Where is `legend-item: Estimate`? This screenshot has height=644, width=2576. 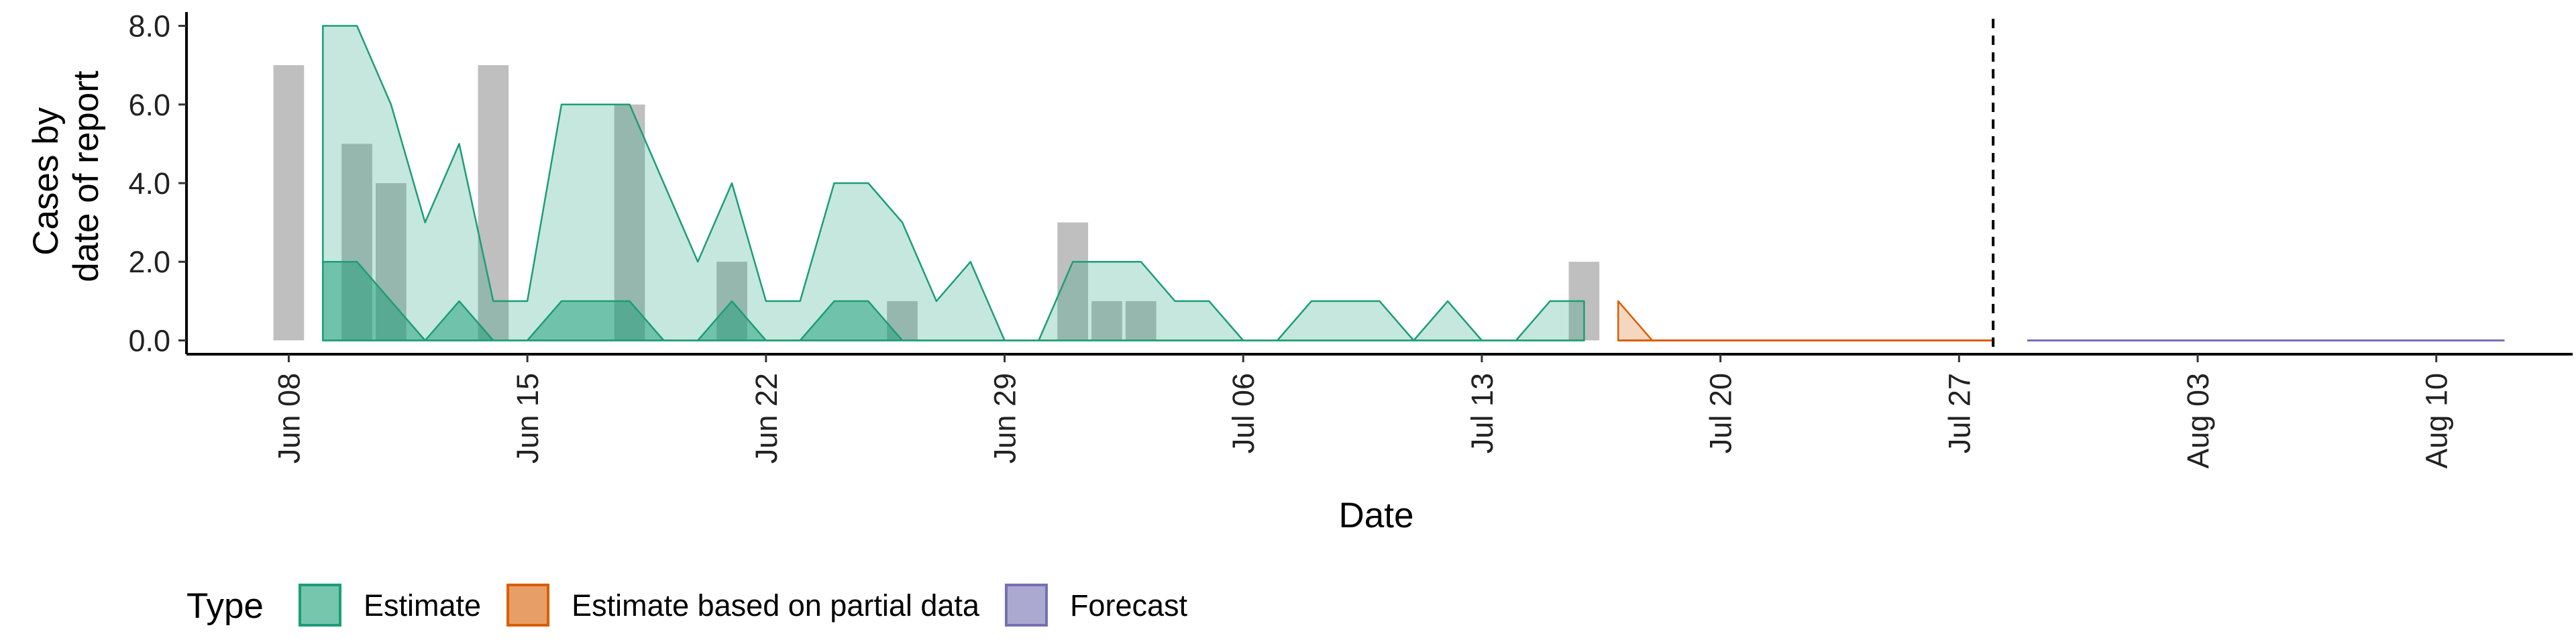 legend-item: Estimate is located at coordinates (390, 605).